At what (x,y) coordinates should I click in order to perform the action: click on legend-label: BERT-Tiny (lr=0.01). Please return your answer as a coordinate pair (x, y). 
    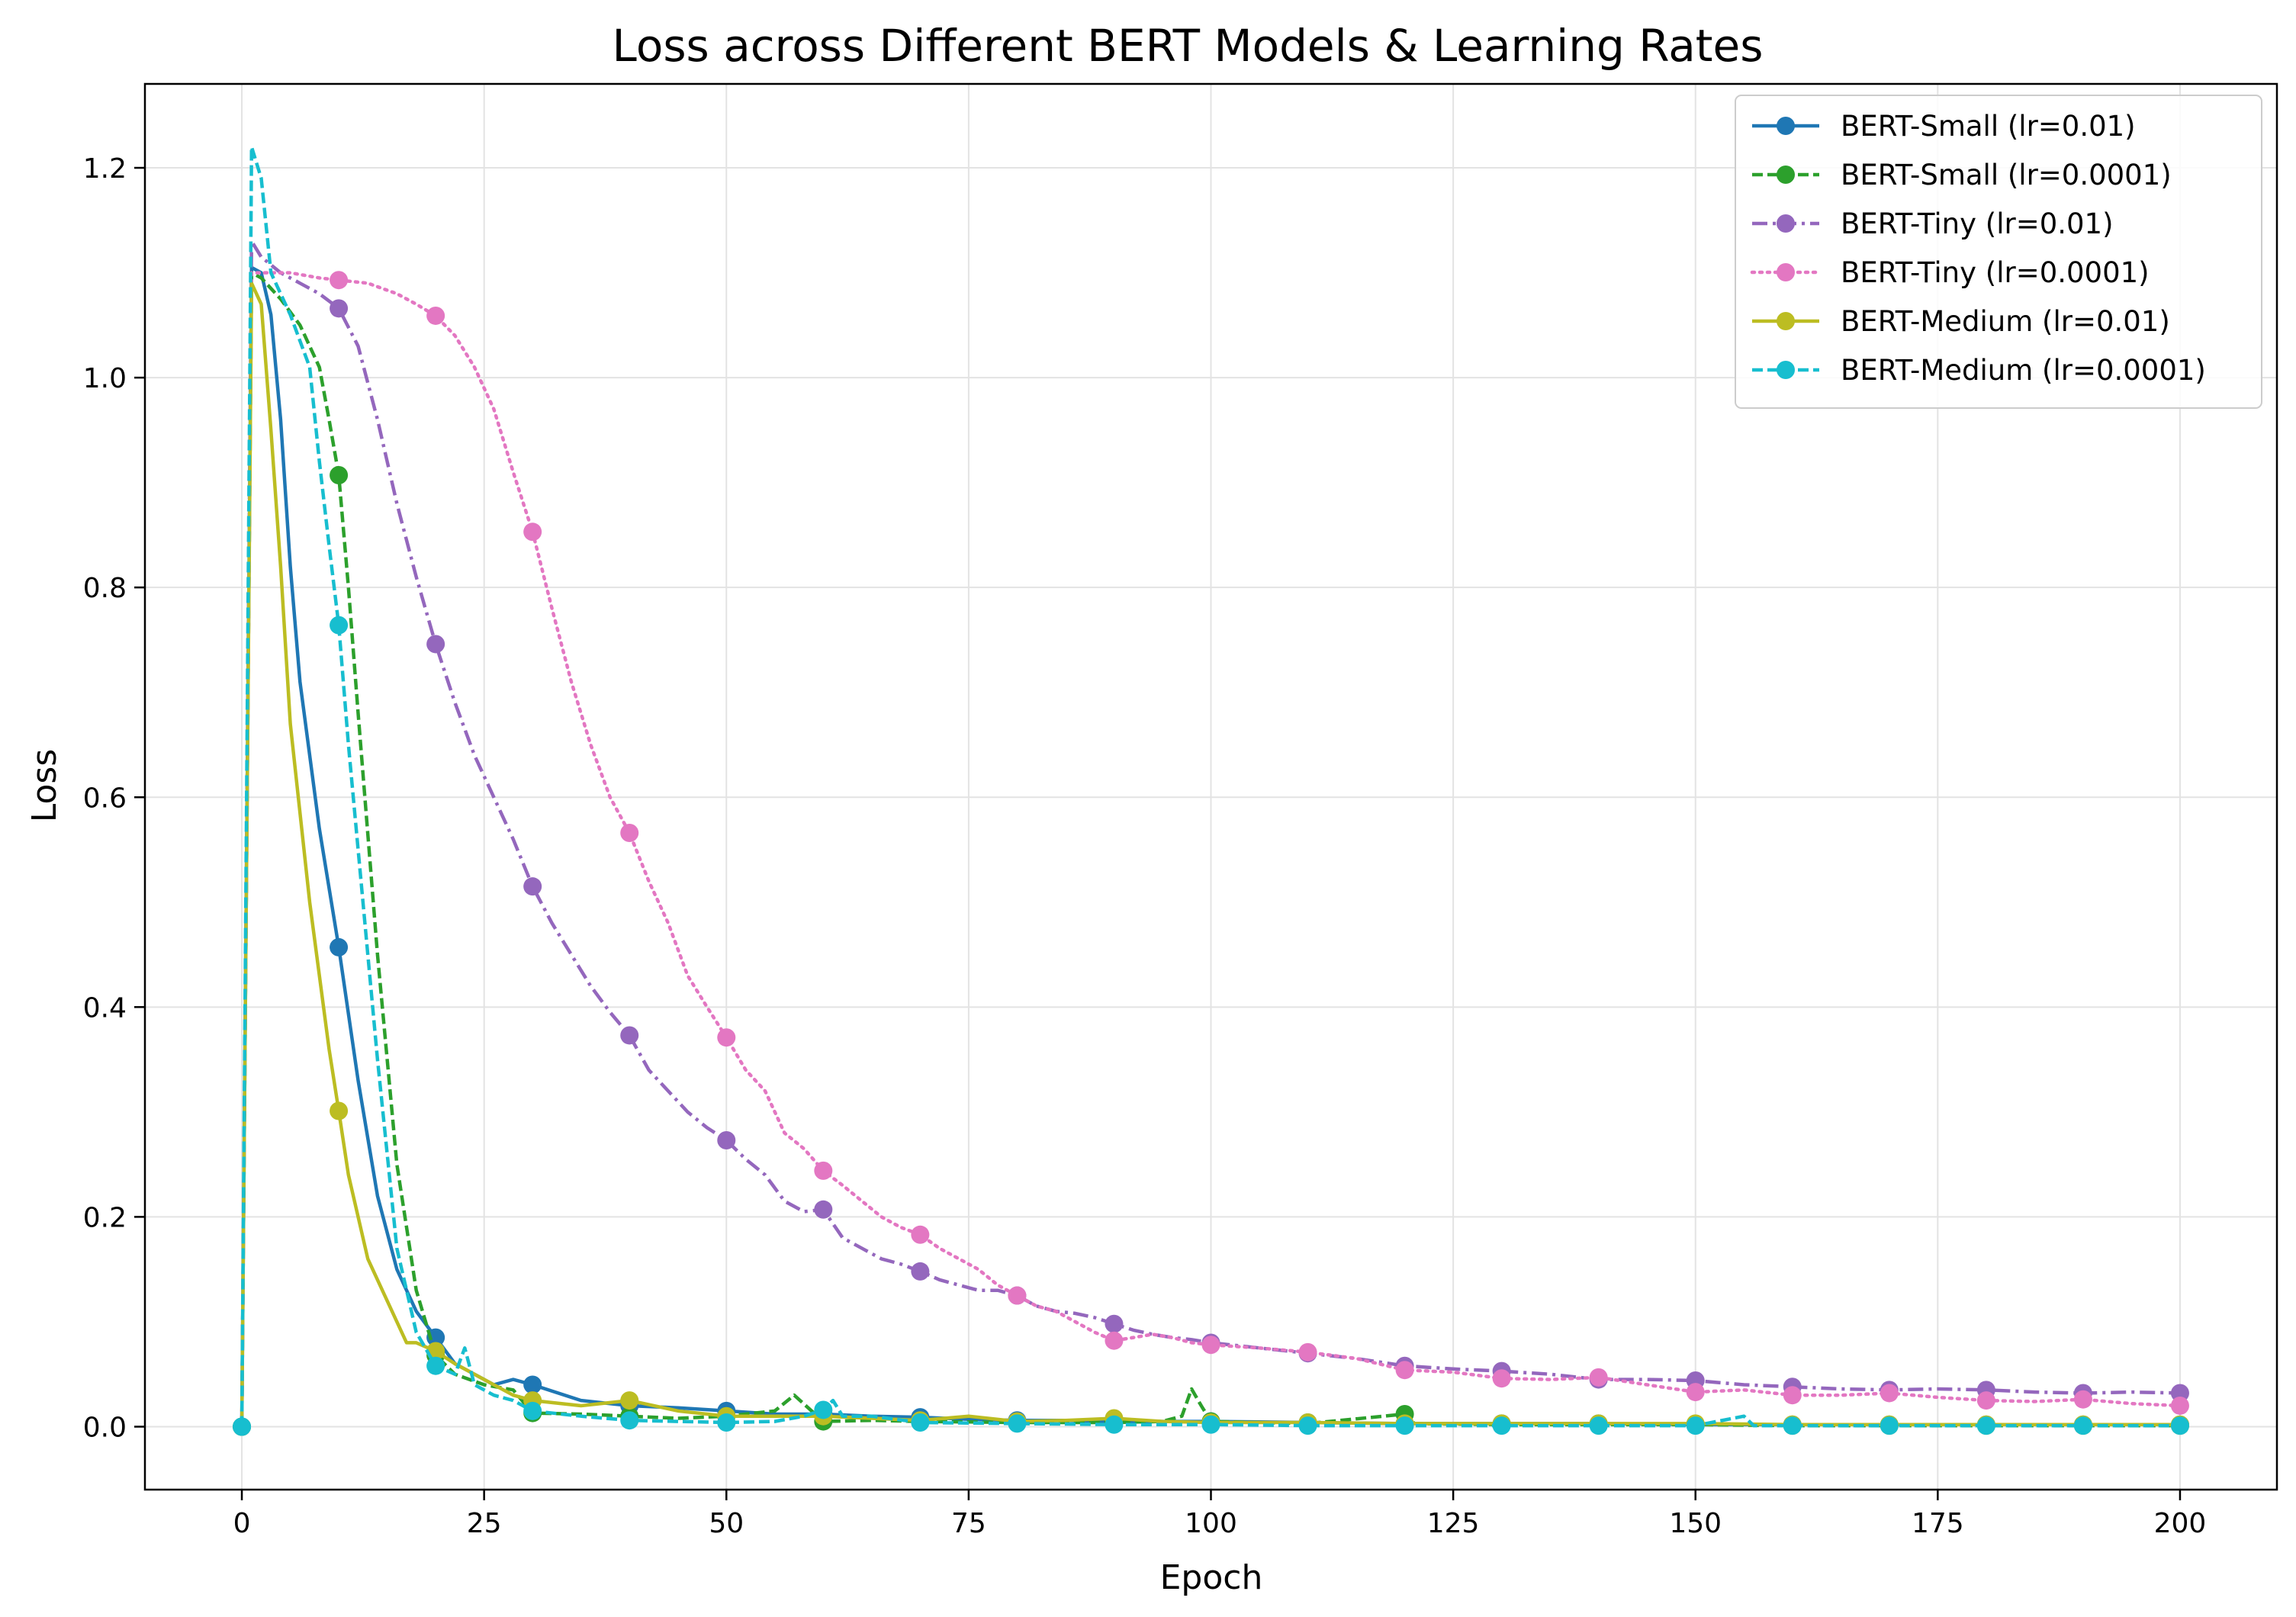
    Looking at the image, I should click on (1978, 223).